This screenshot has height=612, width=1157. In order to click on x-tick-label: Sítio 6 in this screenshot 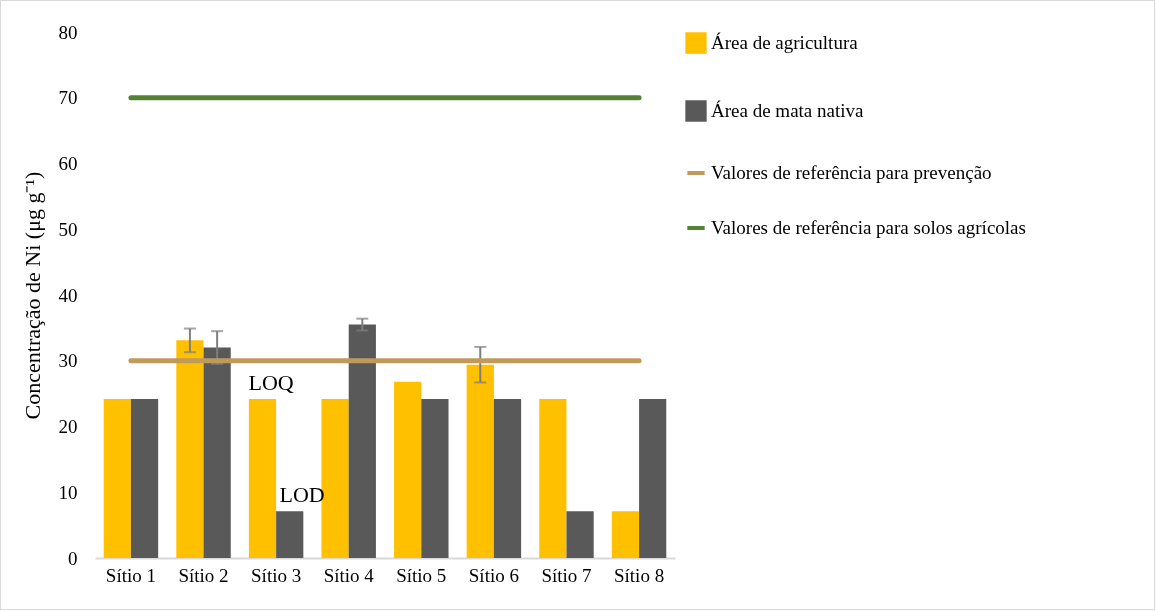, I will do `click(493, 575)`.